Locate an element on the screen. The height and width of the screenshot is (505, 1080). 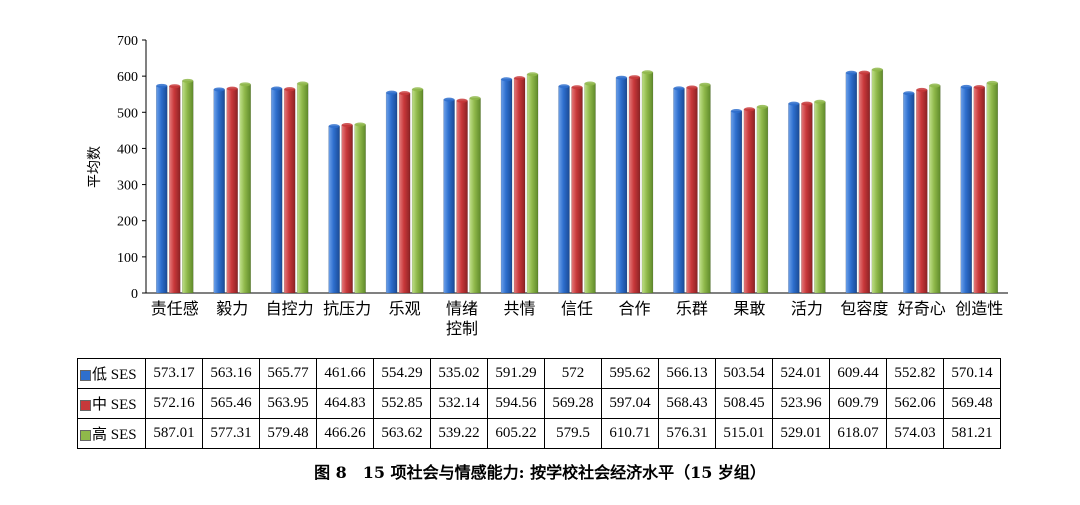
x-category-label: 乐观 is located at coordinates (405, 308).